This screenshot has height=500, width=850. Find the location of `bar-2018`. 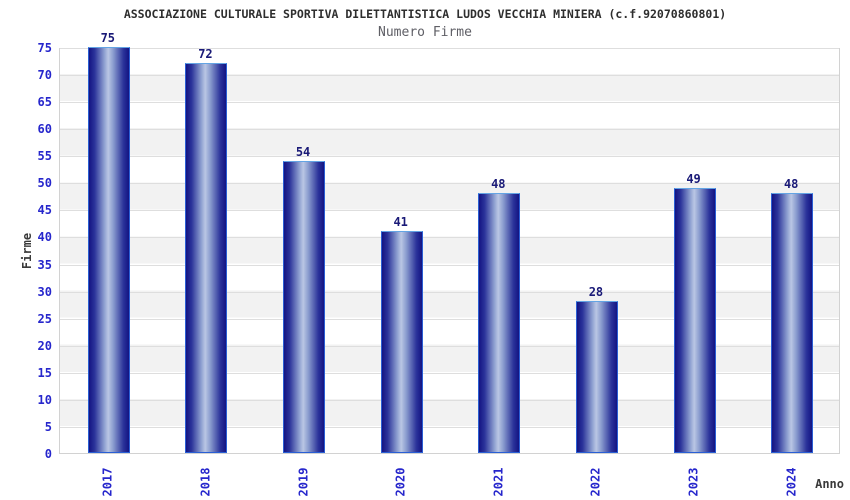

bar-2018 is located at coordinates (206, 258).